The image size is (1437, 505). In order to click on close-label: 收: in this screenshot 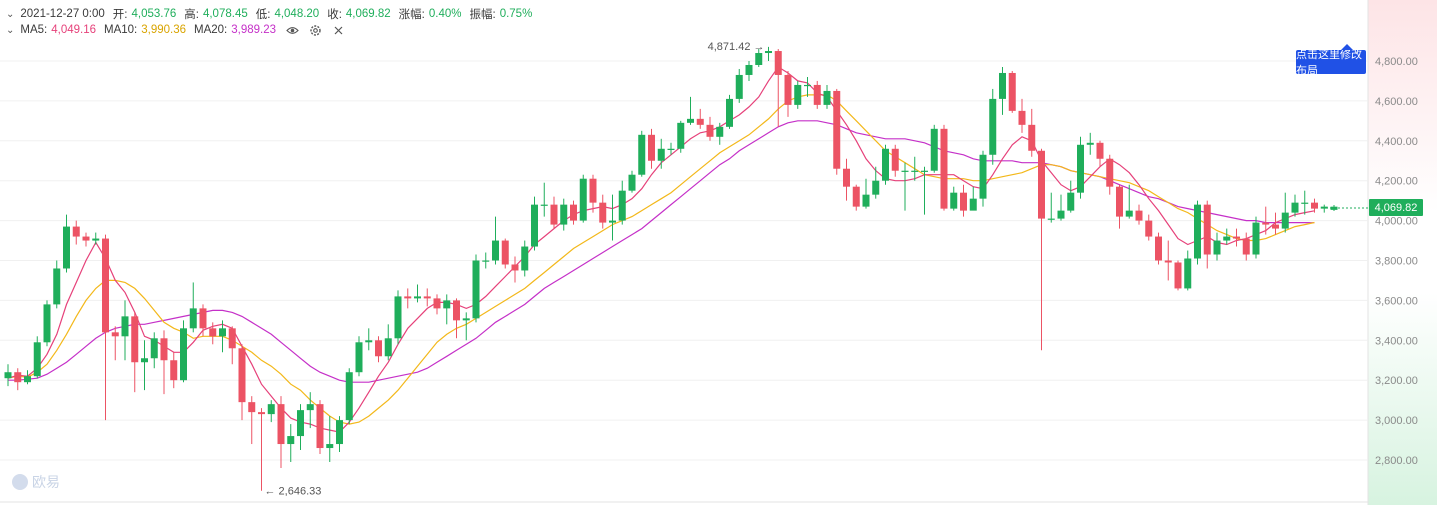, I will do `click(334, 15)`.